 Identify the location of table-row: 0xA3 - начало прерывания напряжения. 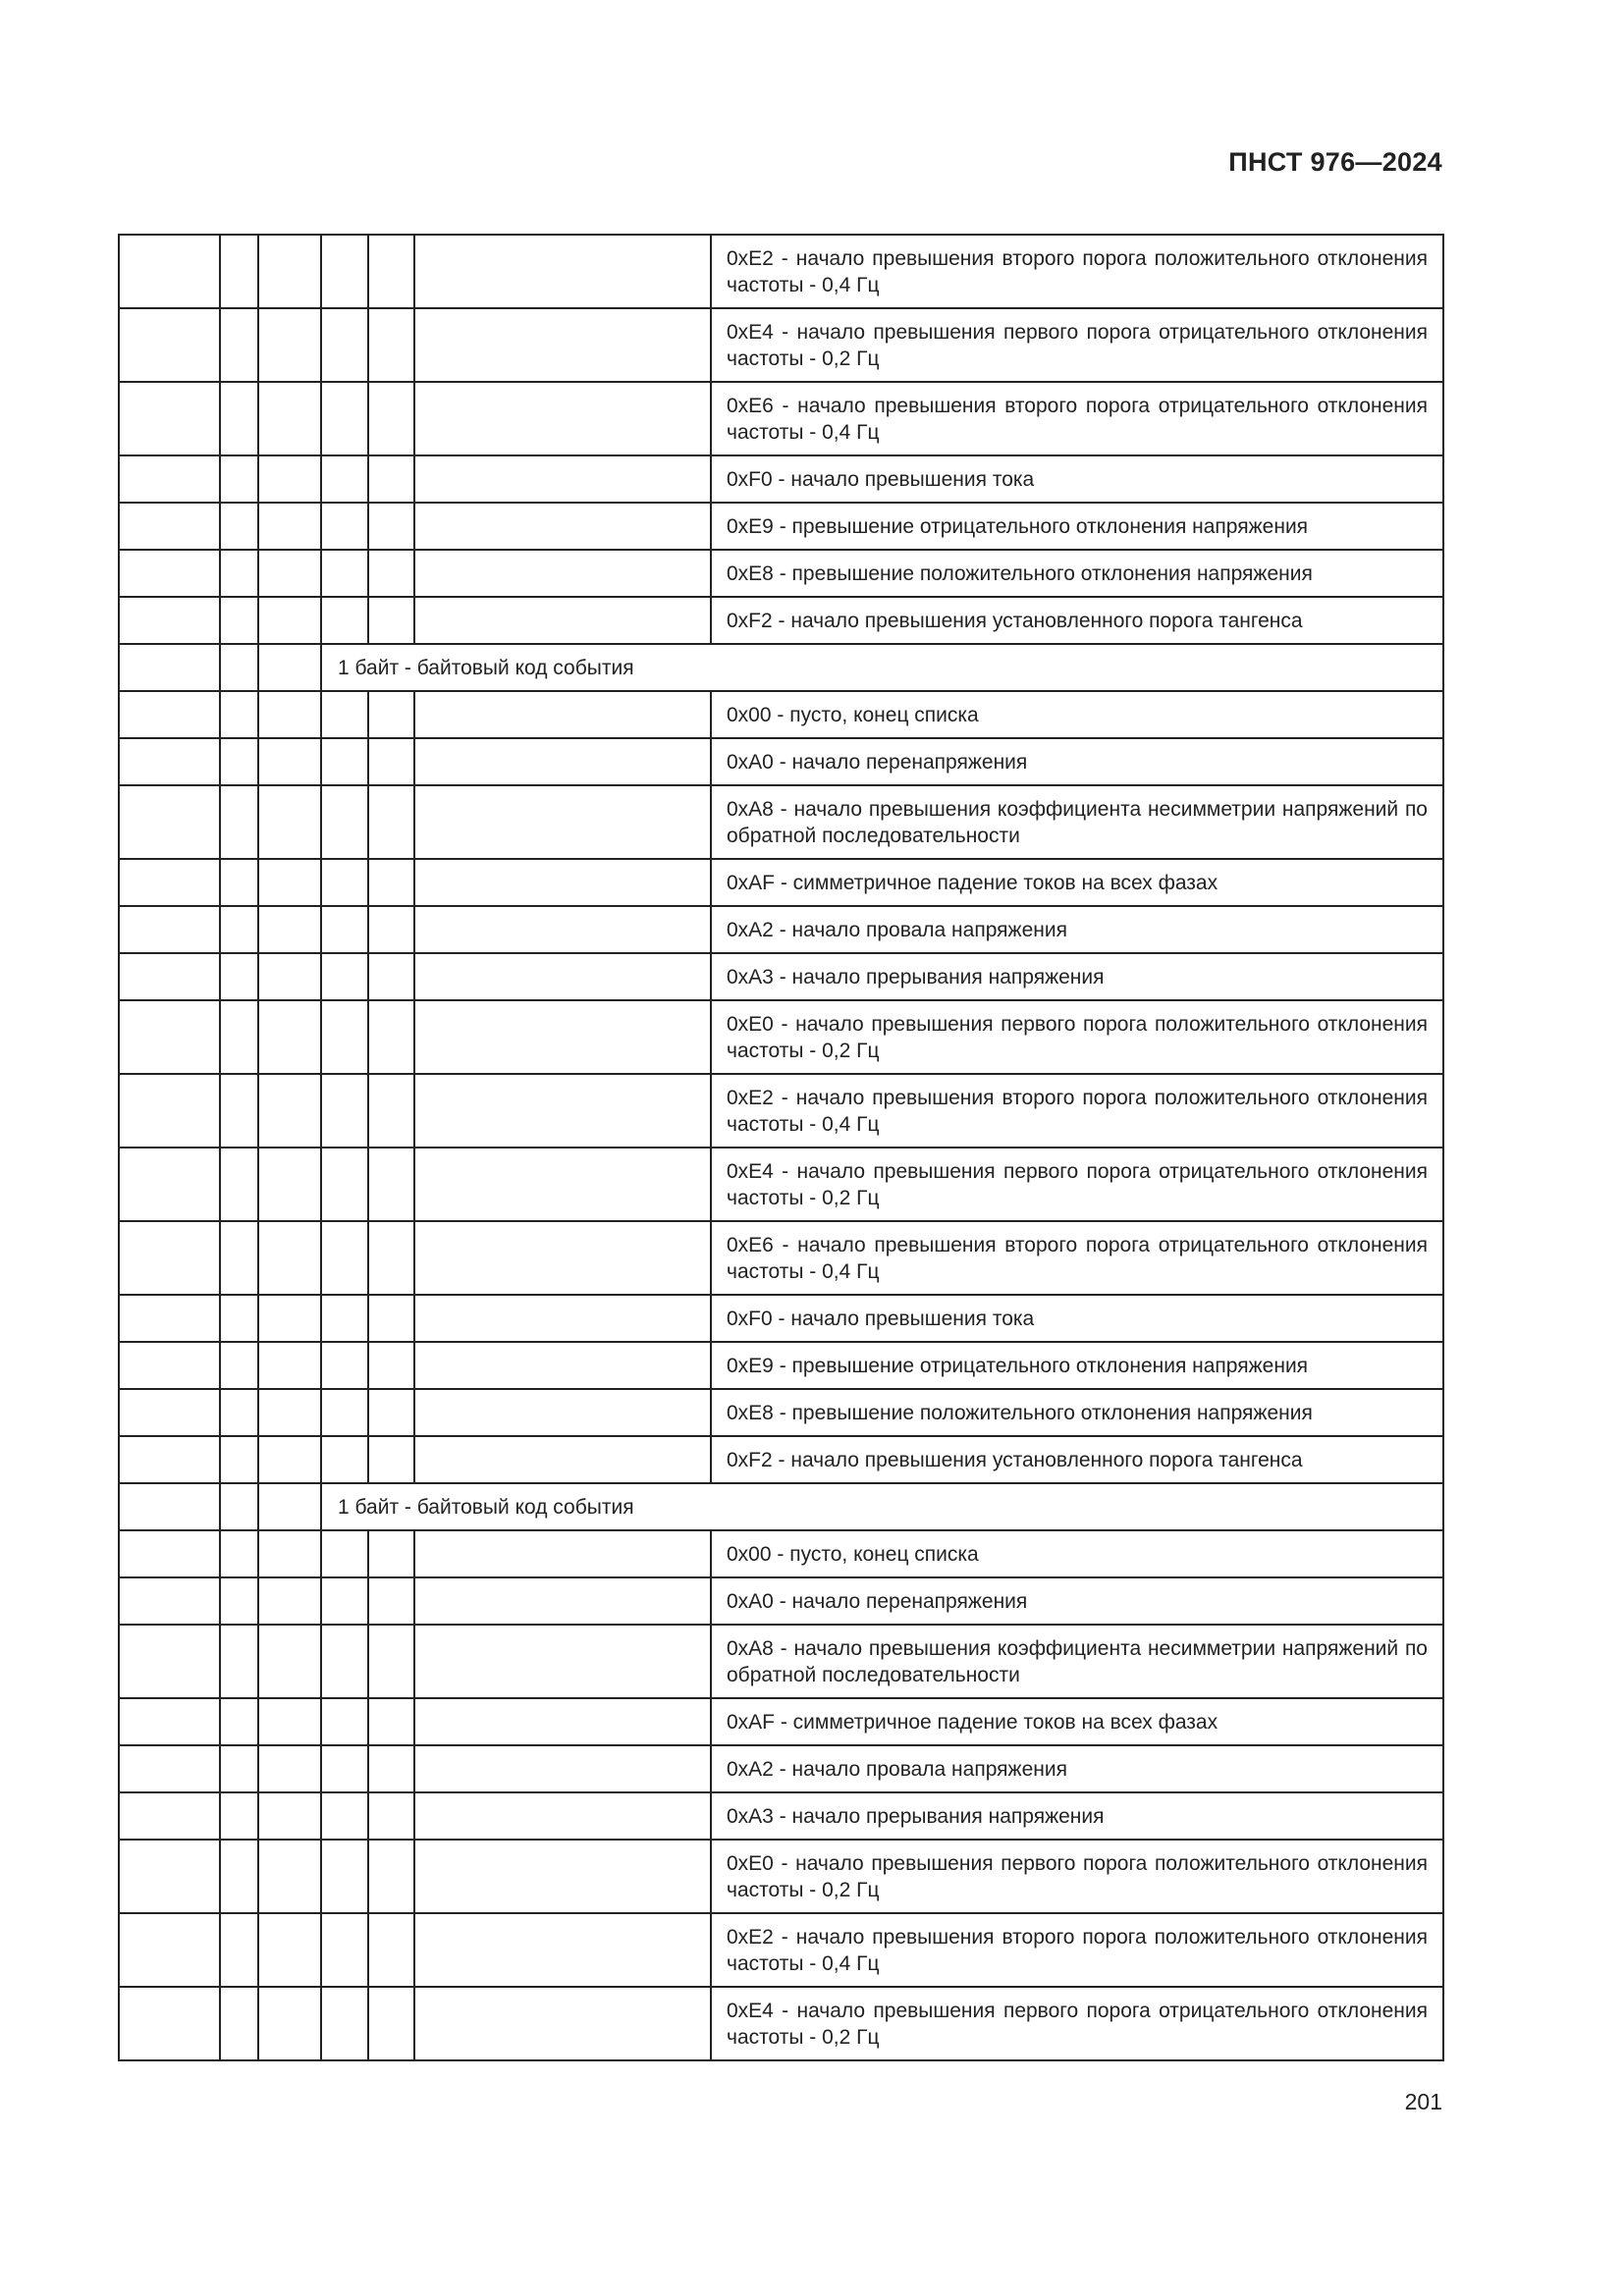
(781, 1816).